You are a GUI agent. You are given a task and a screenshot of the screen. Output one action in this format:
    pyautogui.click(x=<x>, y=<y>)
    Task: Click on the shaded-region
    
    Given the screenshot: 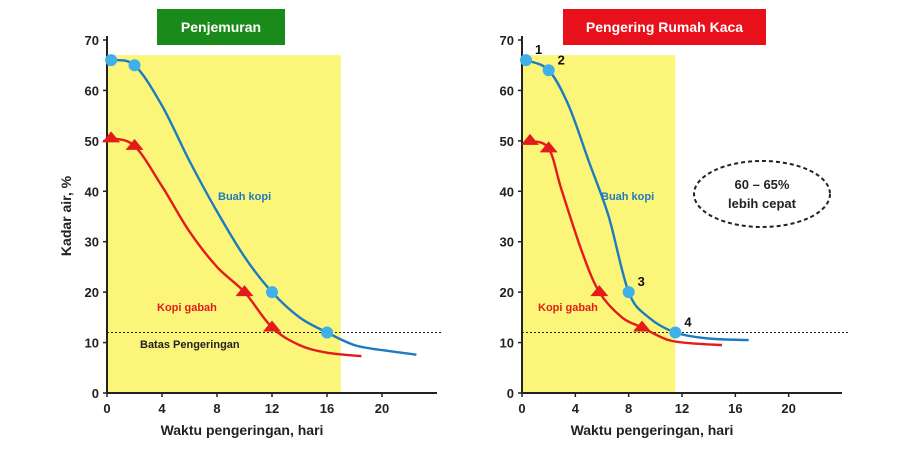 What is the action you would take?
    pyautogui.click(x=599, y=224)
    